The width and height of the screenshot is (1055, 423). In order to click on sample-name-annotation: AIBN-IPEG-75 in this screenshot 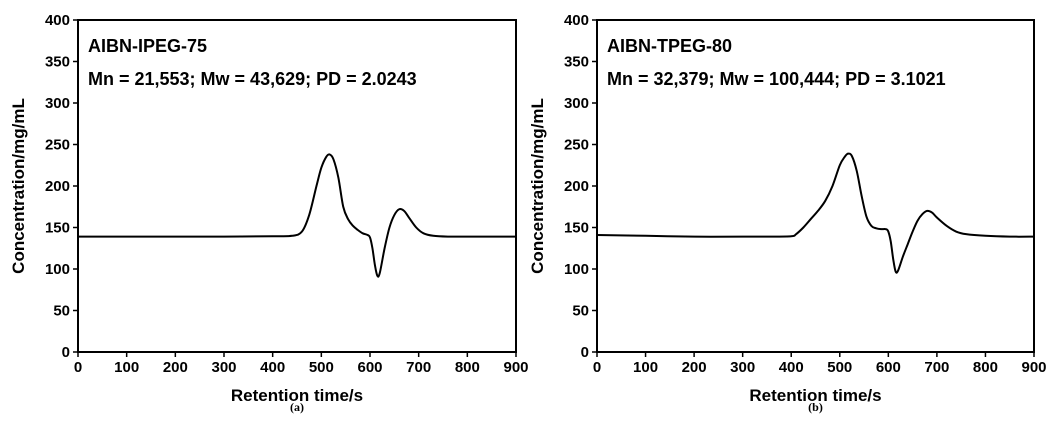, I will do `click(147, 46)`.